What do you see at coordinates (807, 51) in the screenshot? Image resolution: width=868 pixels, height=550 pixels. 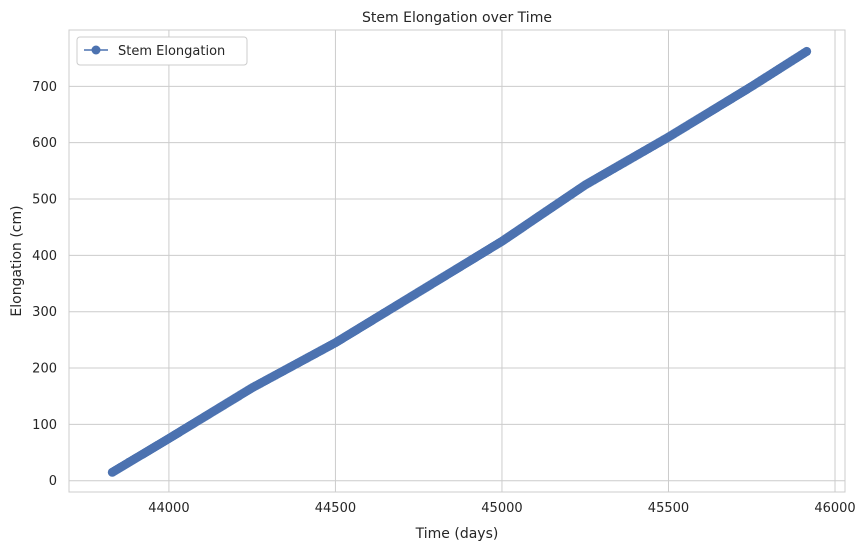 I see `data-point` at bounding box center [807, 51].